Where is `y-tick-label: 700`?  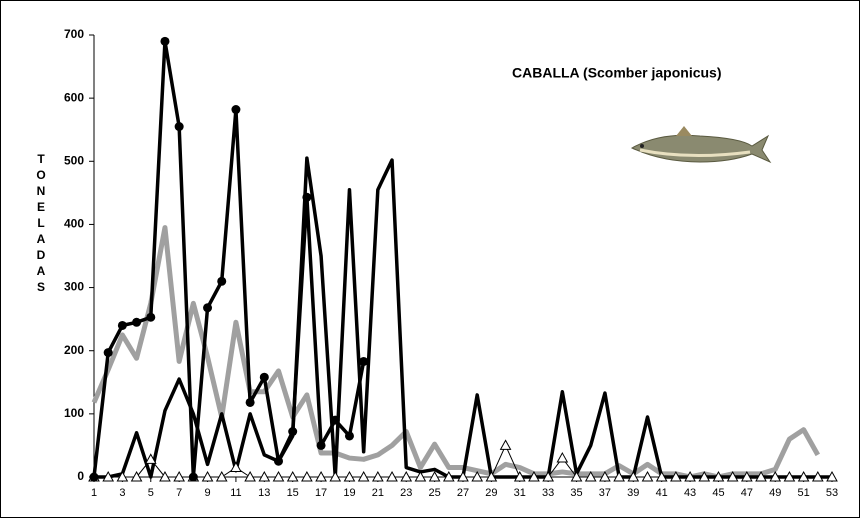
y-tick-label: 700 is located at coordinates (74, 34).